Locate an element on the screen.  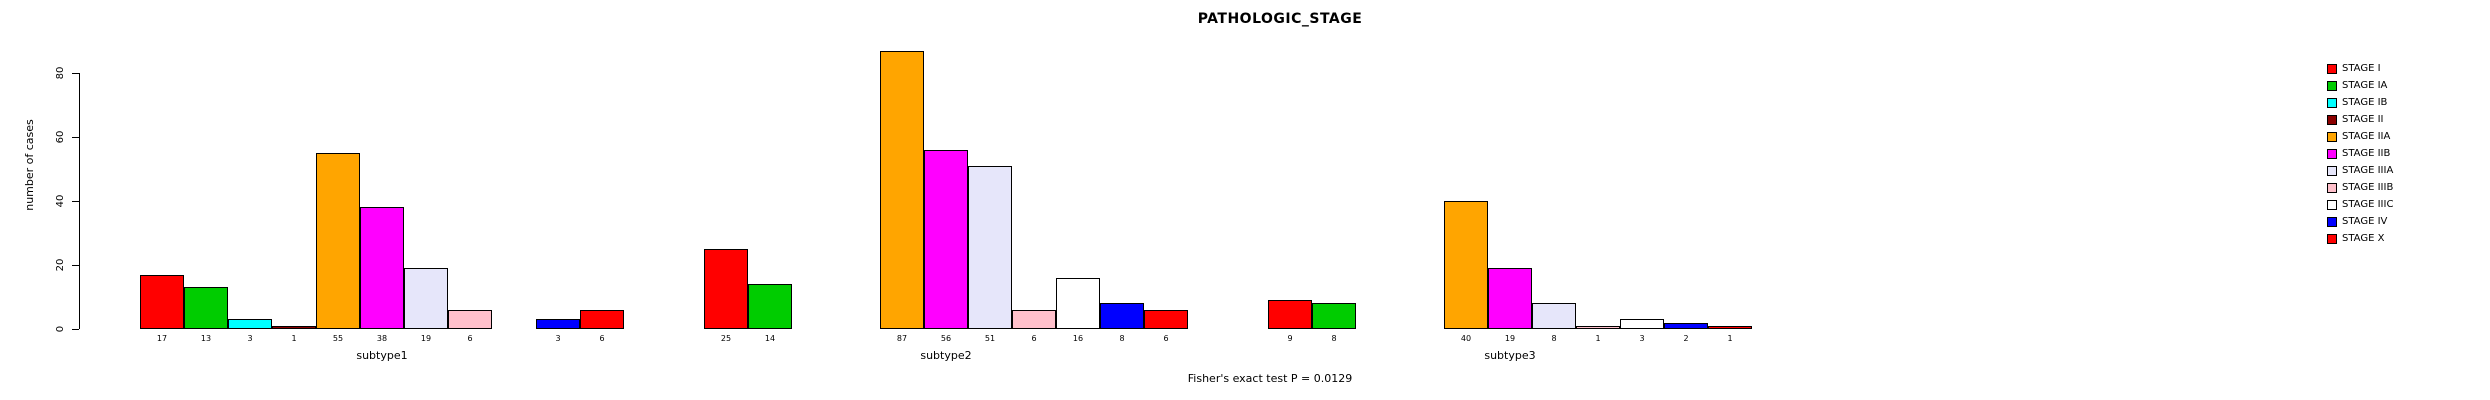
bar-subtype1-stage-ib is located at coordinates (250, 324).